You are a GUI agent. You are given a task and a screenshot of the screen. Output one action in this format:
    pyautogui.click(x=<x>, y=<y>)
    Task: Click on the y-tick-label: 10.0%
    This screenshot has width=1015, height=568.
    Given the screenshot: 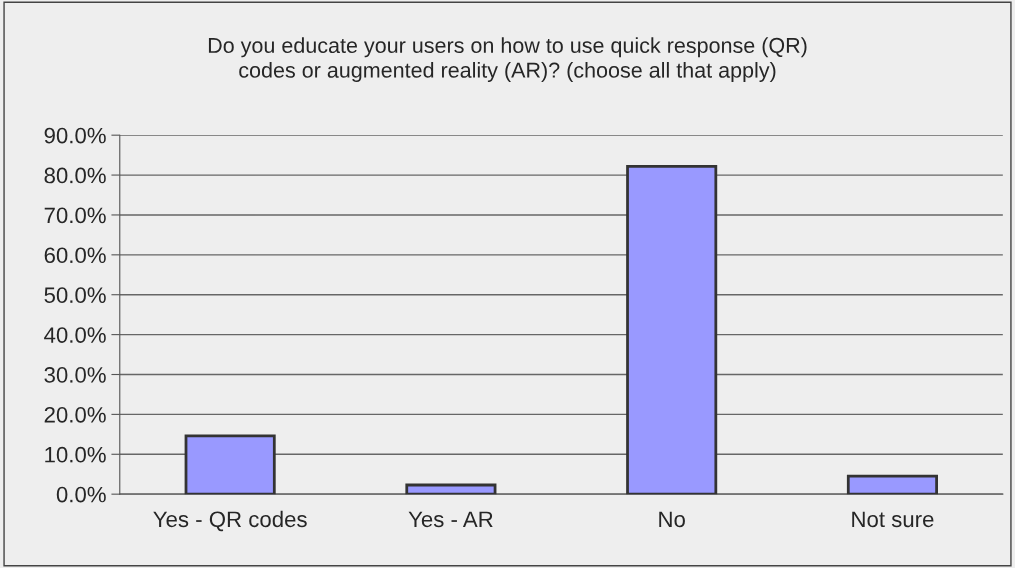 What is the action you would take?
    pyautogui.click(x=75, y=454)
    